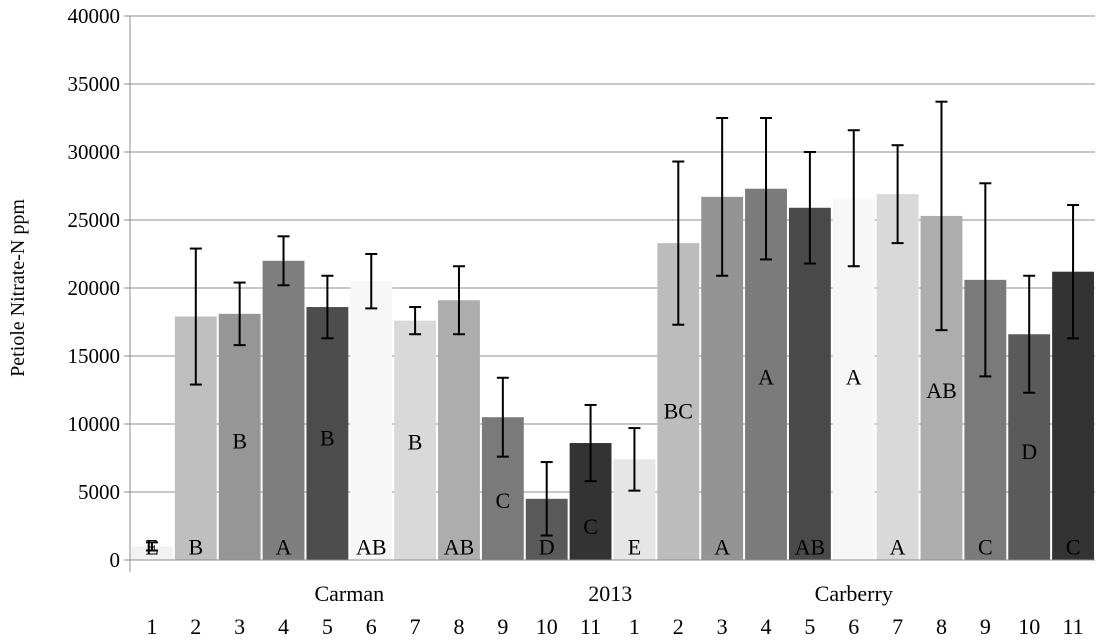 Image resolution: width=1099 pixels, height=644 pixels. I want to click on x-category-labels: 1 2 3 4 5 6 7 8 9 10 11 1 2 3 4 5 6 7 8 9 10 11, so click(614, 626).